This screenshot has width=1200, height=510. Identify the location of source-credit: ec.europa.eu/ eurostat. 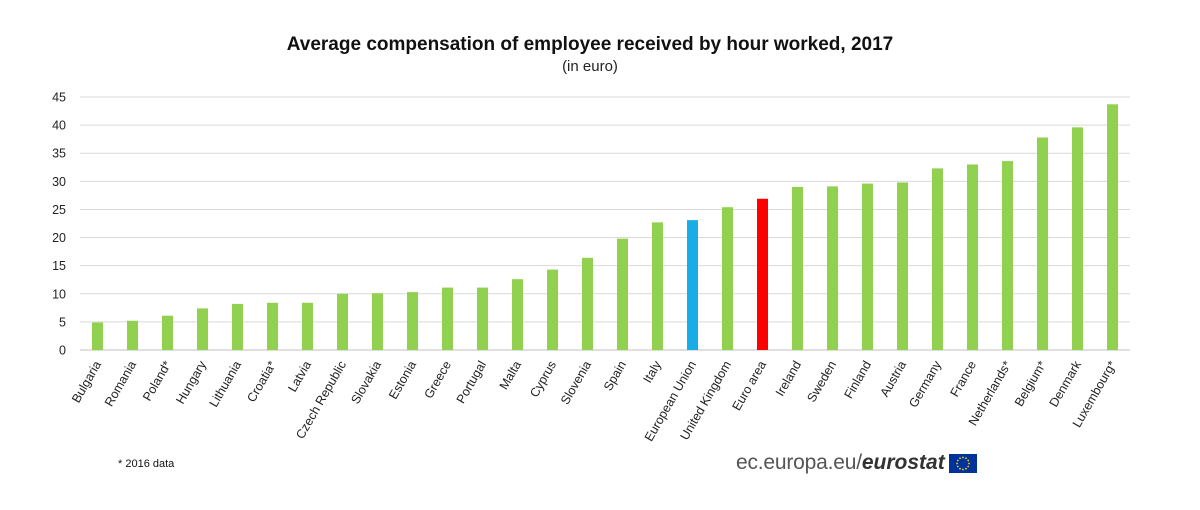
(856, 463).